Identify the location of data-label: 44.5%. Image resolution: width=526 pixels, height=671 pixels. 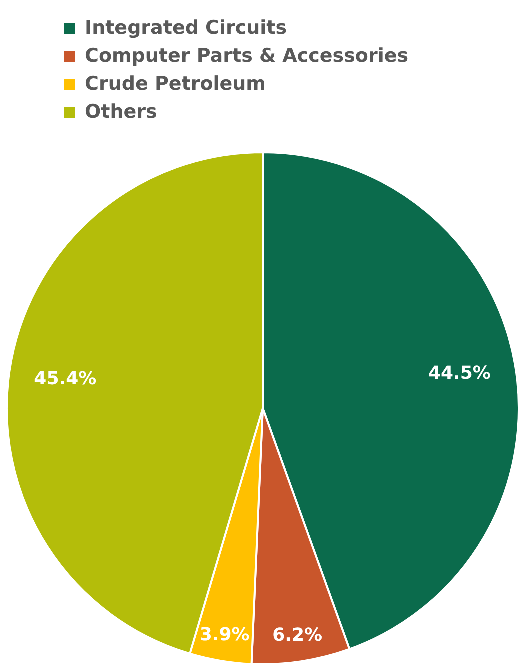
(459, 373).